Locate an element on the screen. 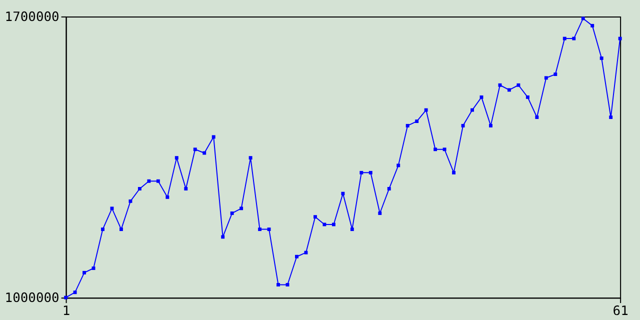 This screenshot has height=320, width=640. y-tick-label: 1700000 is located at coordinates (32, 17).